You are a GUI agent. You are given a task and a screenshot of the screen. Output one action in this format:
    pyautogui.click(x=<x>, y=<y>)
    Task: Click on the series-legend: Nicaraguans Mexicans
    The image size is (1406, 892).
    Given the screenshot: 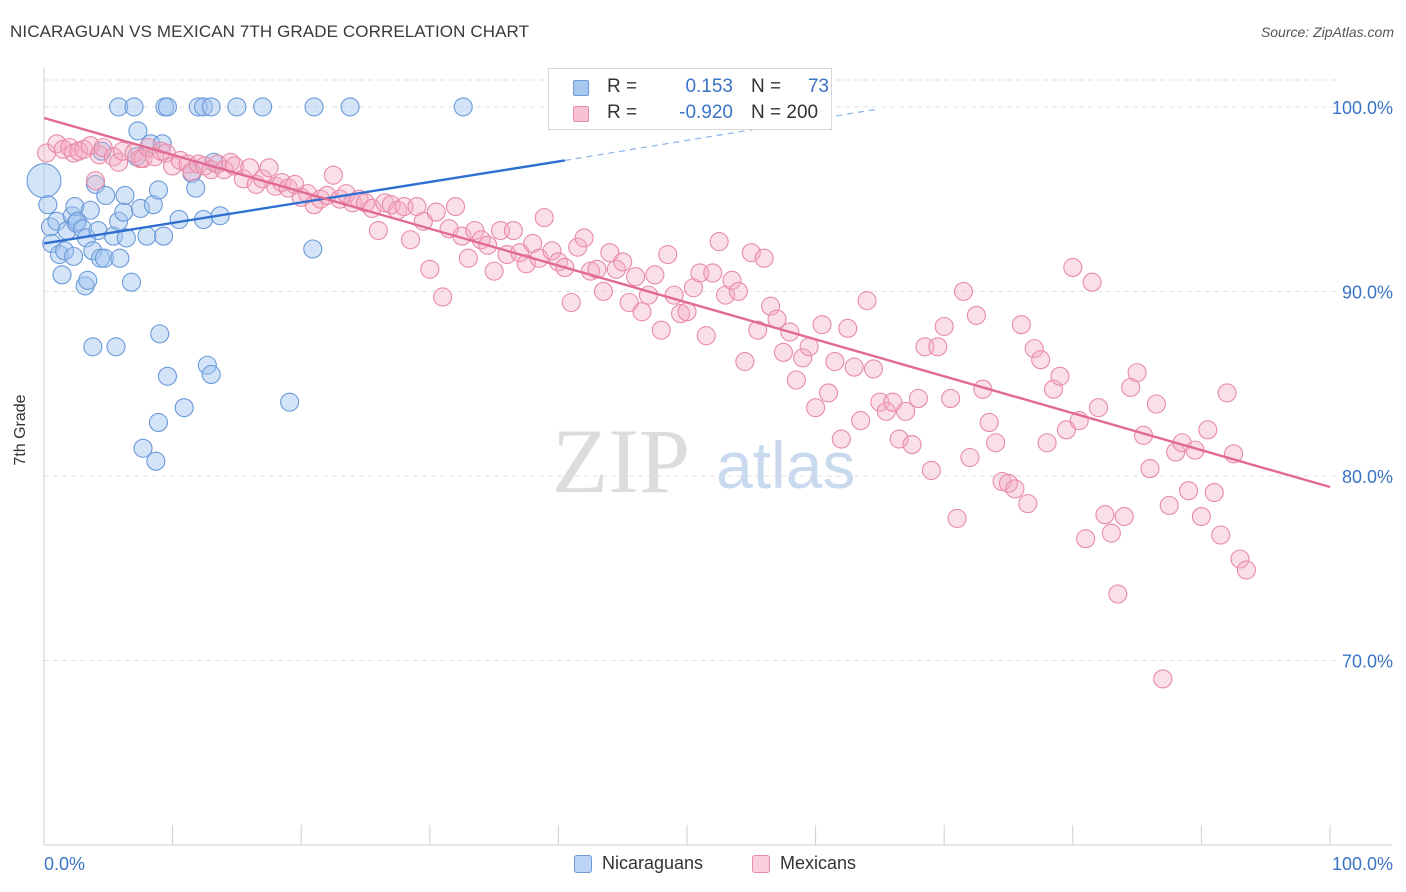 What is the action you would take?
    pyautogui.click(x=703, y=865)
    